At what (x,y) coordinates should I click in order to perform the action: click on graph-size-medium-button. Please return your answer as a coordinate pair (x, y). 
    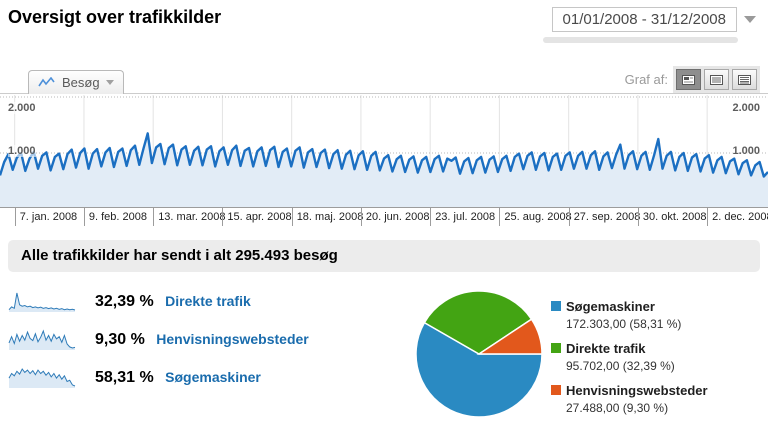
    Looking at the image, I should click on (716, 79).